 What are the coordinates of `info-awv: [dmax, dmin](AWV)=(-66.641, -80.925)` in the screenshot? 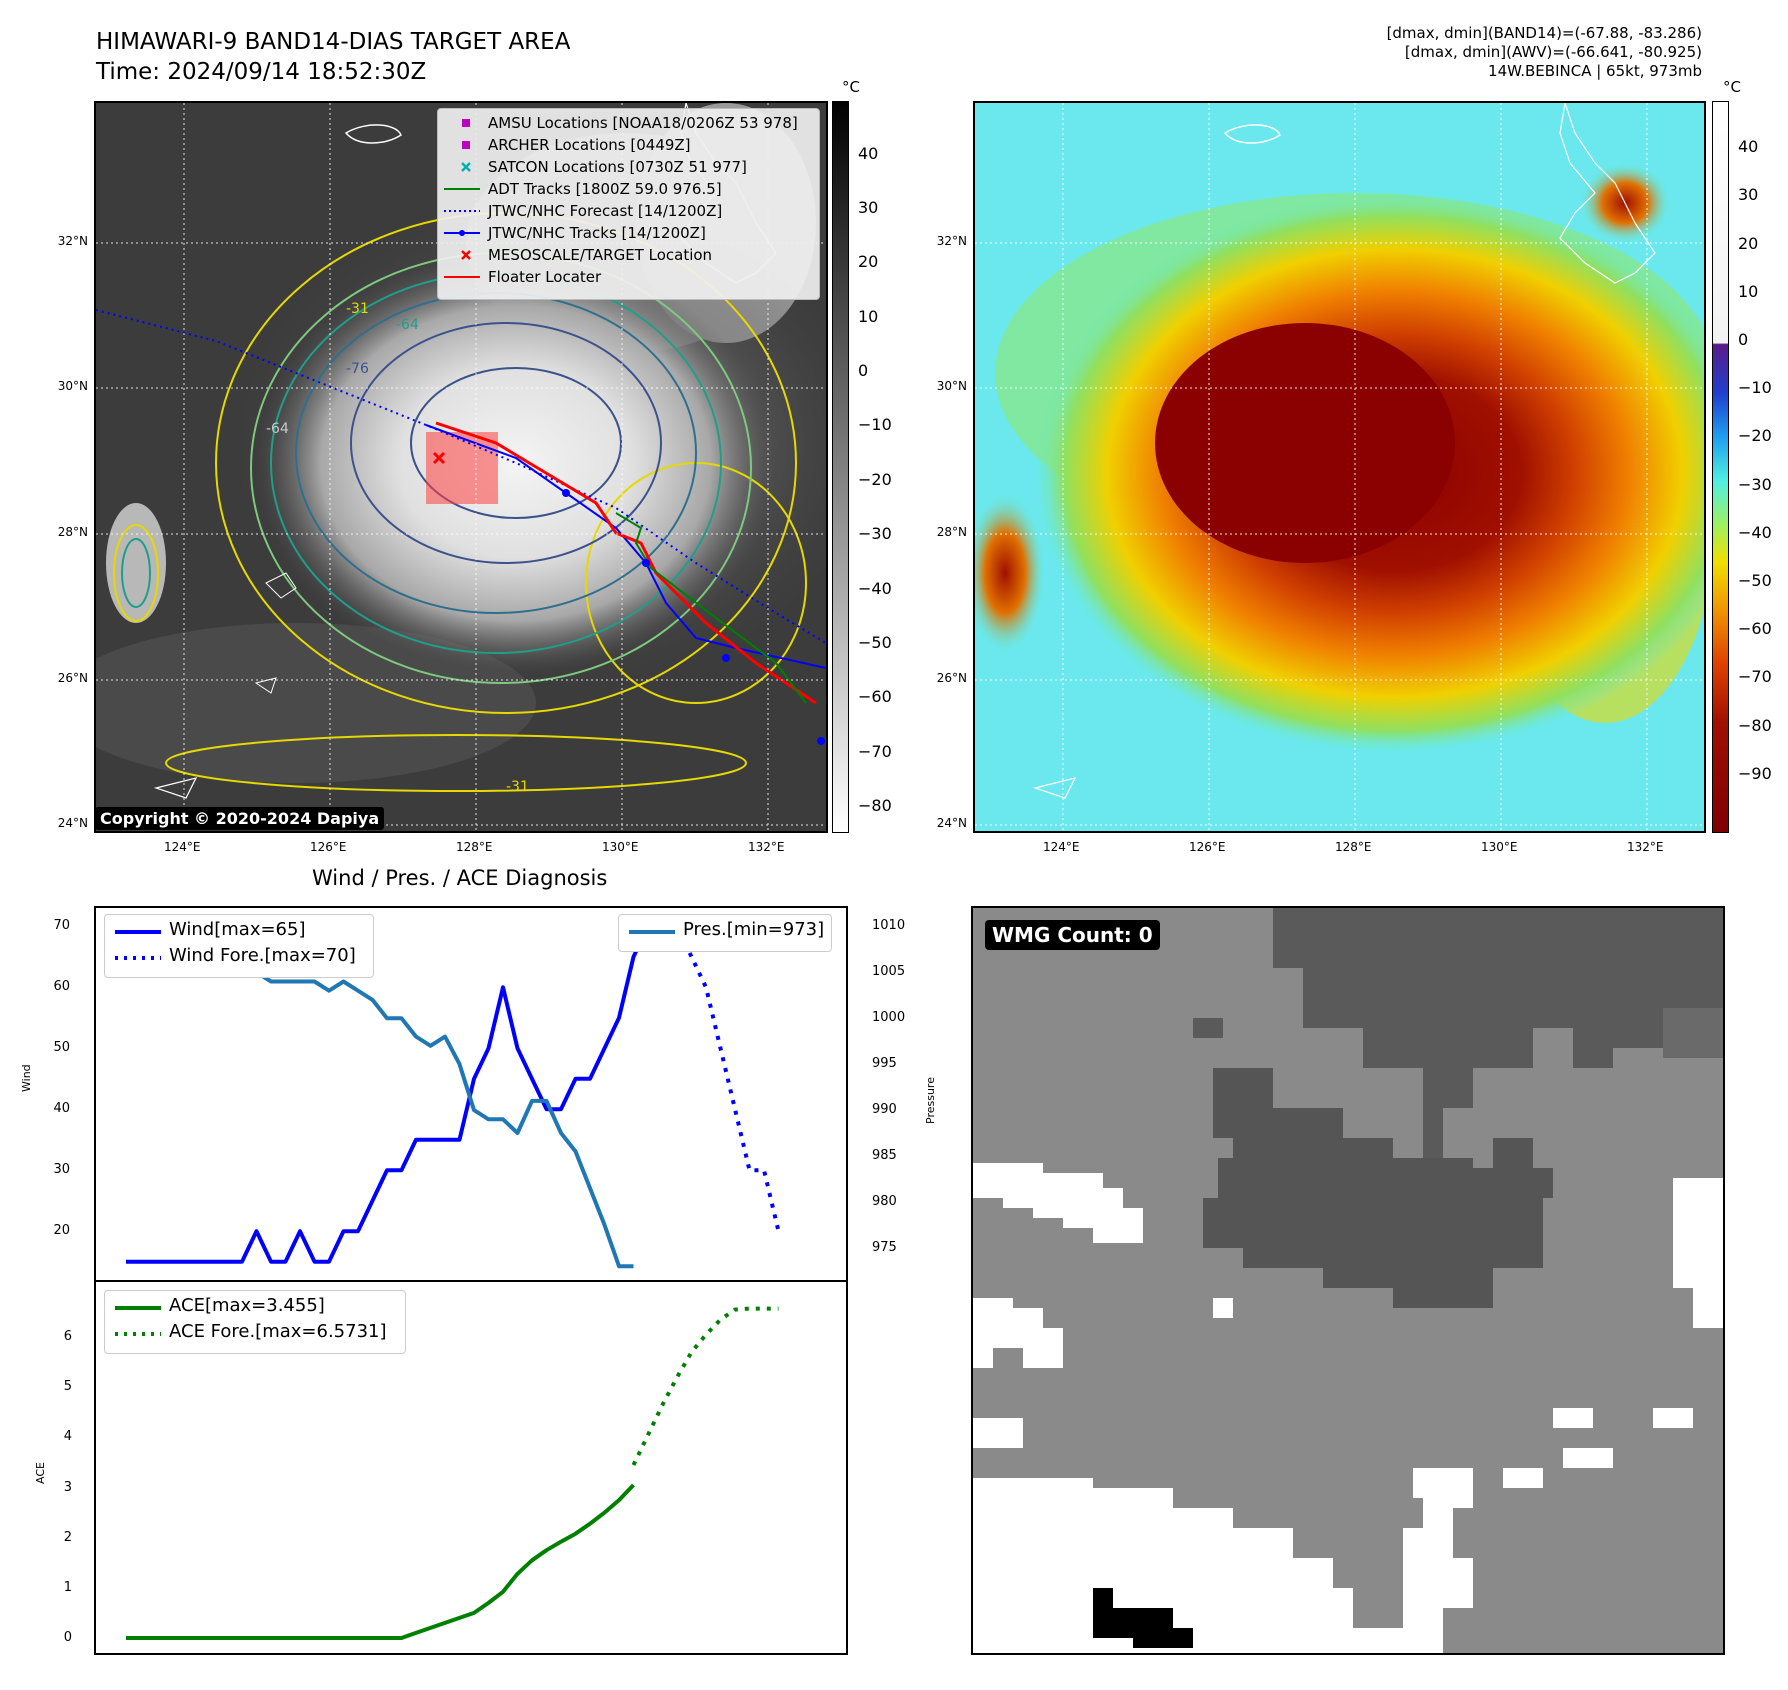 It's located at (1553, 52).